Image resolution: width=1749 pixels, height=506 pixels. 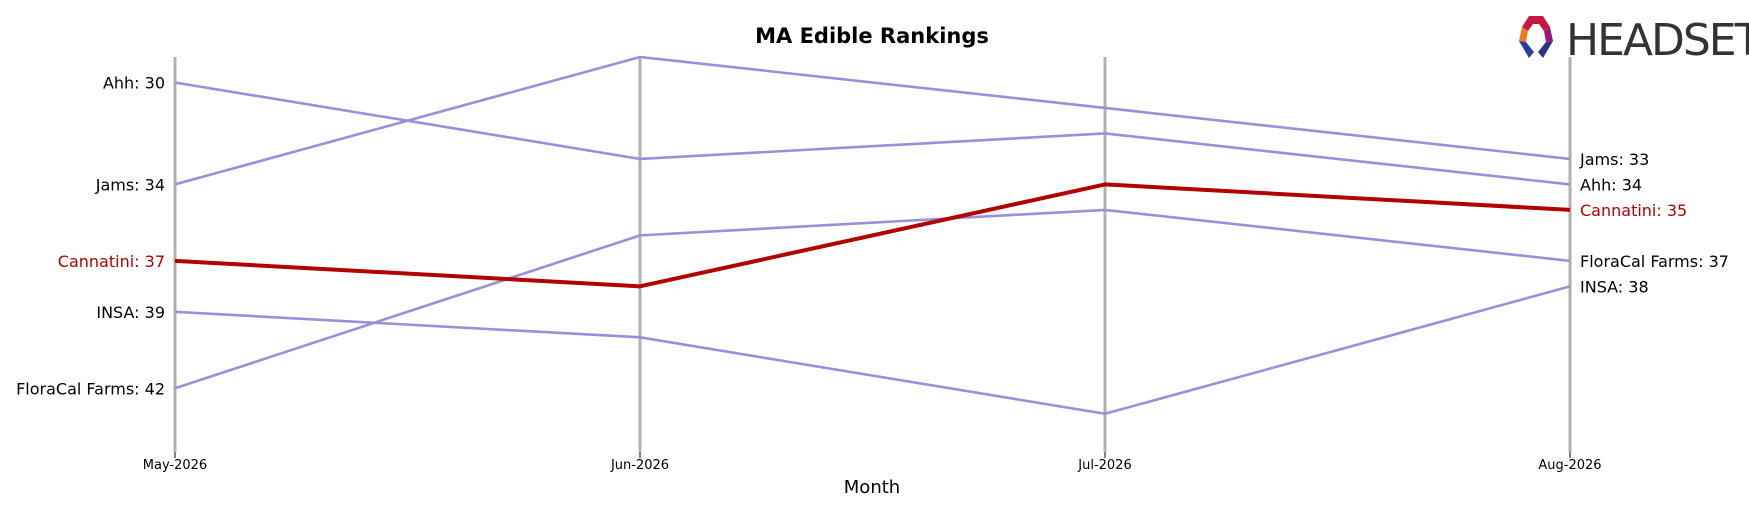 I want to click on headset-logo: HEADSET, so click(x=1634, y=40).